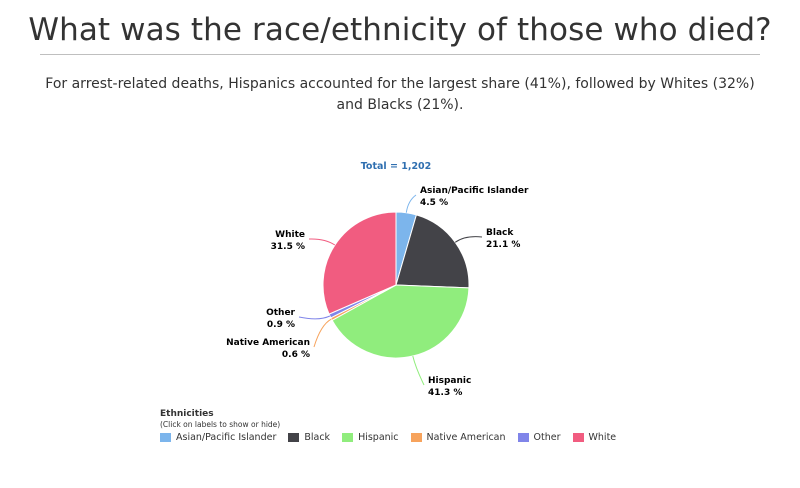 This screenshot has height=488, width=800. I want to click on legend-label: Black, so click(317, 437).